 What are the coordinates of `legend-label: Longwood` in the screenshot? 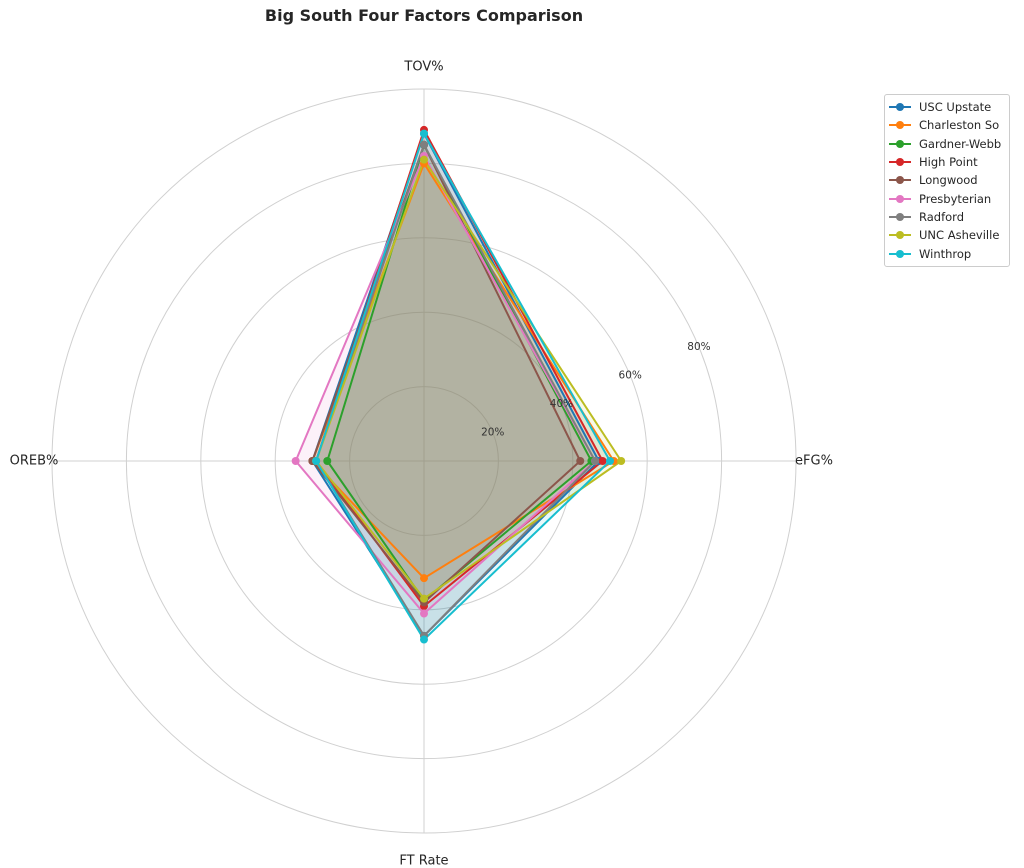 It's located at (948, 180).